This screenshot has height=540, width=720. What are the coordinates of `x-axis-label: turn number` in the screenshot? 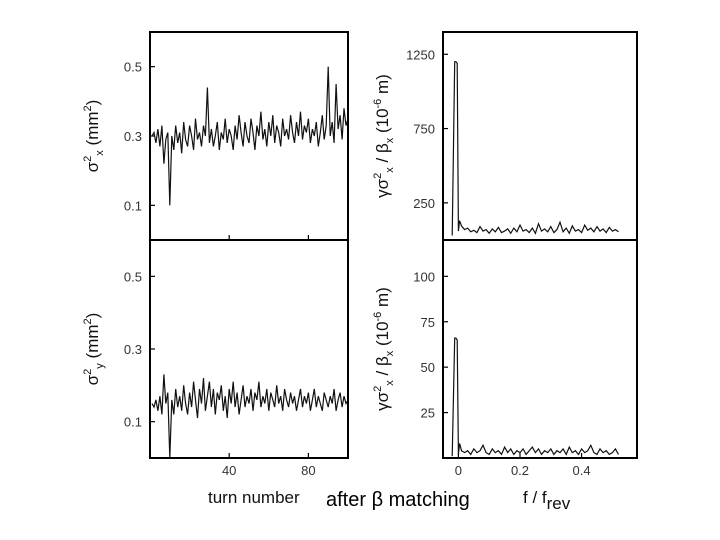 It's located at (254, 497).